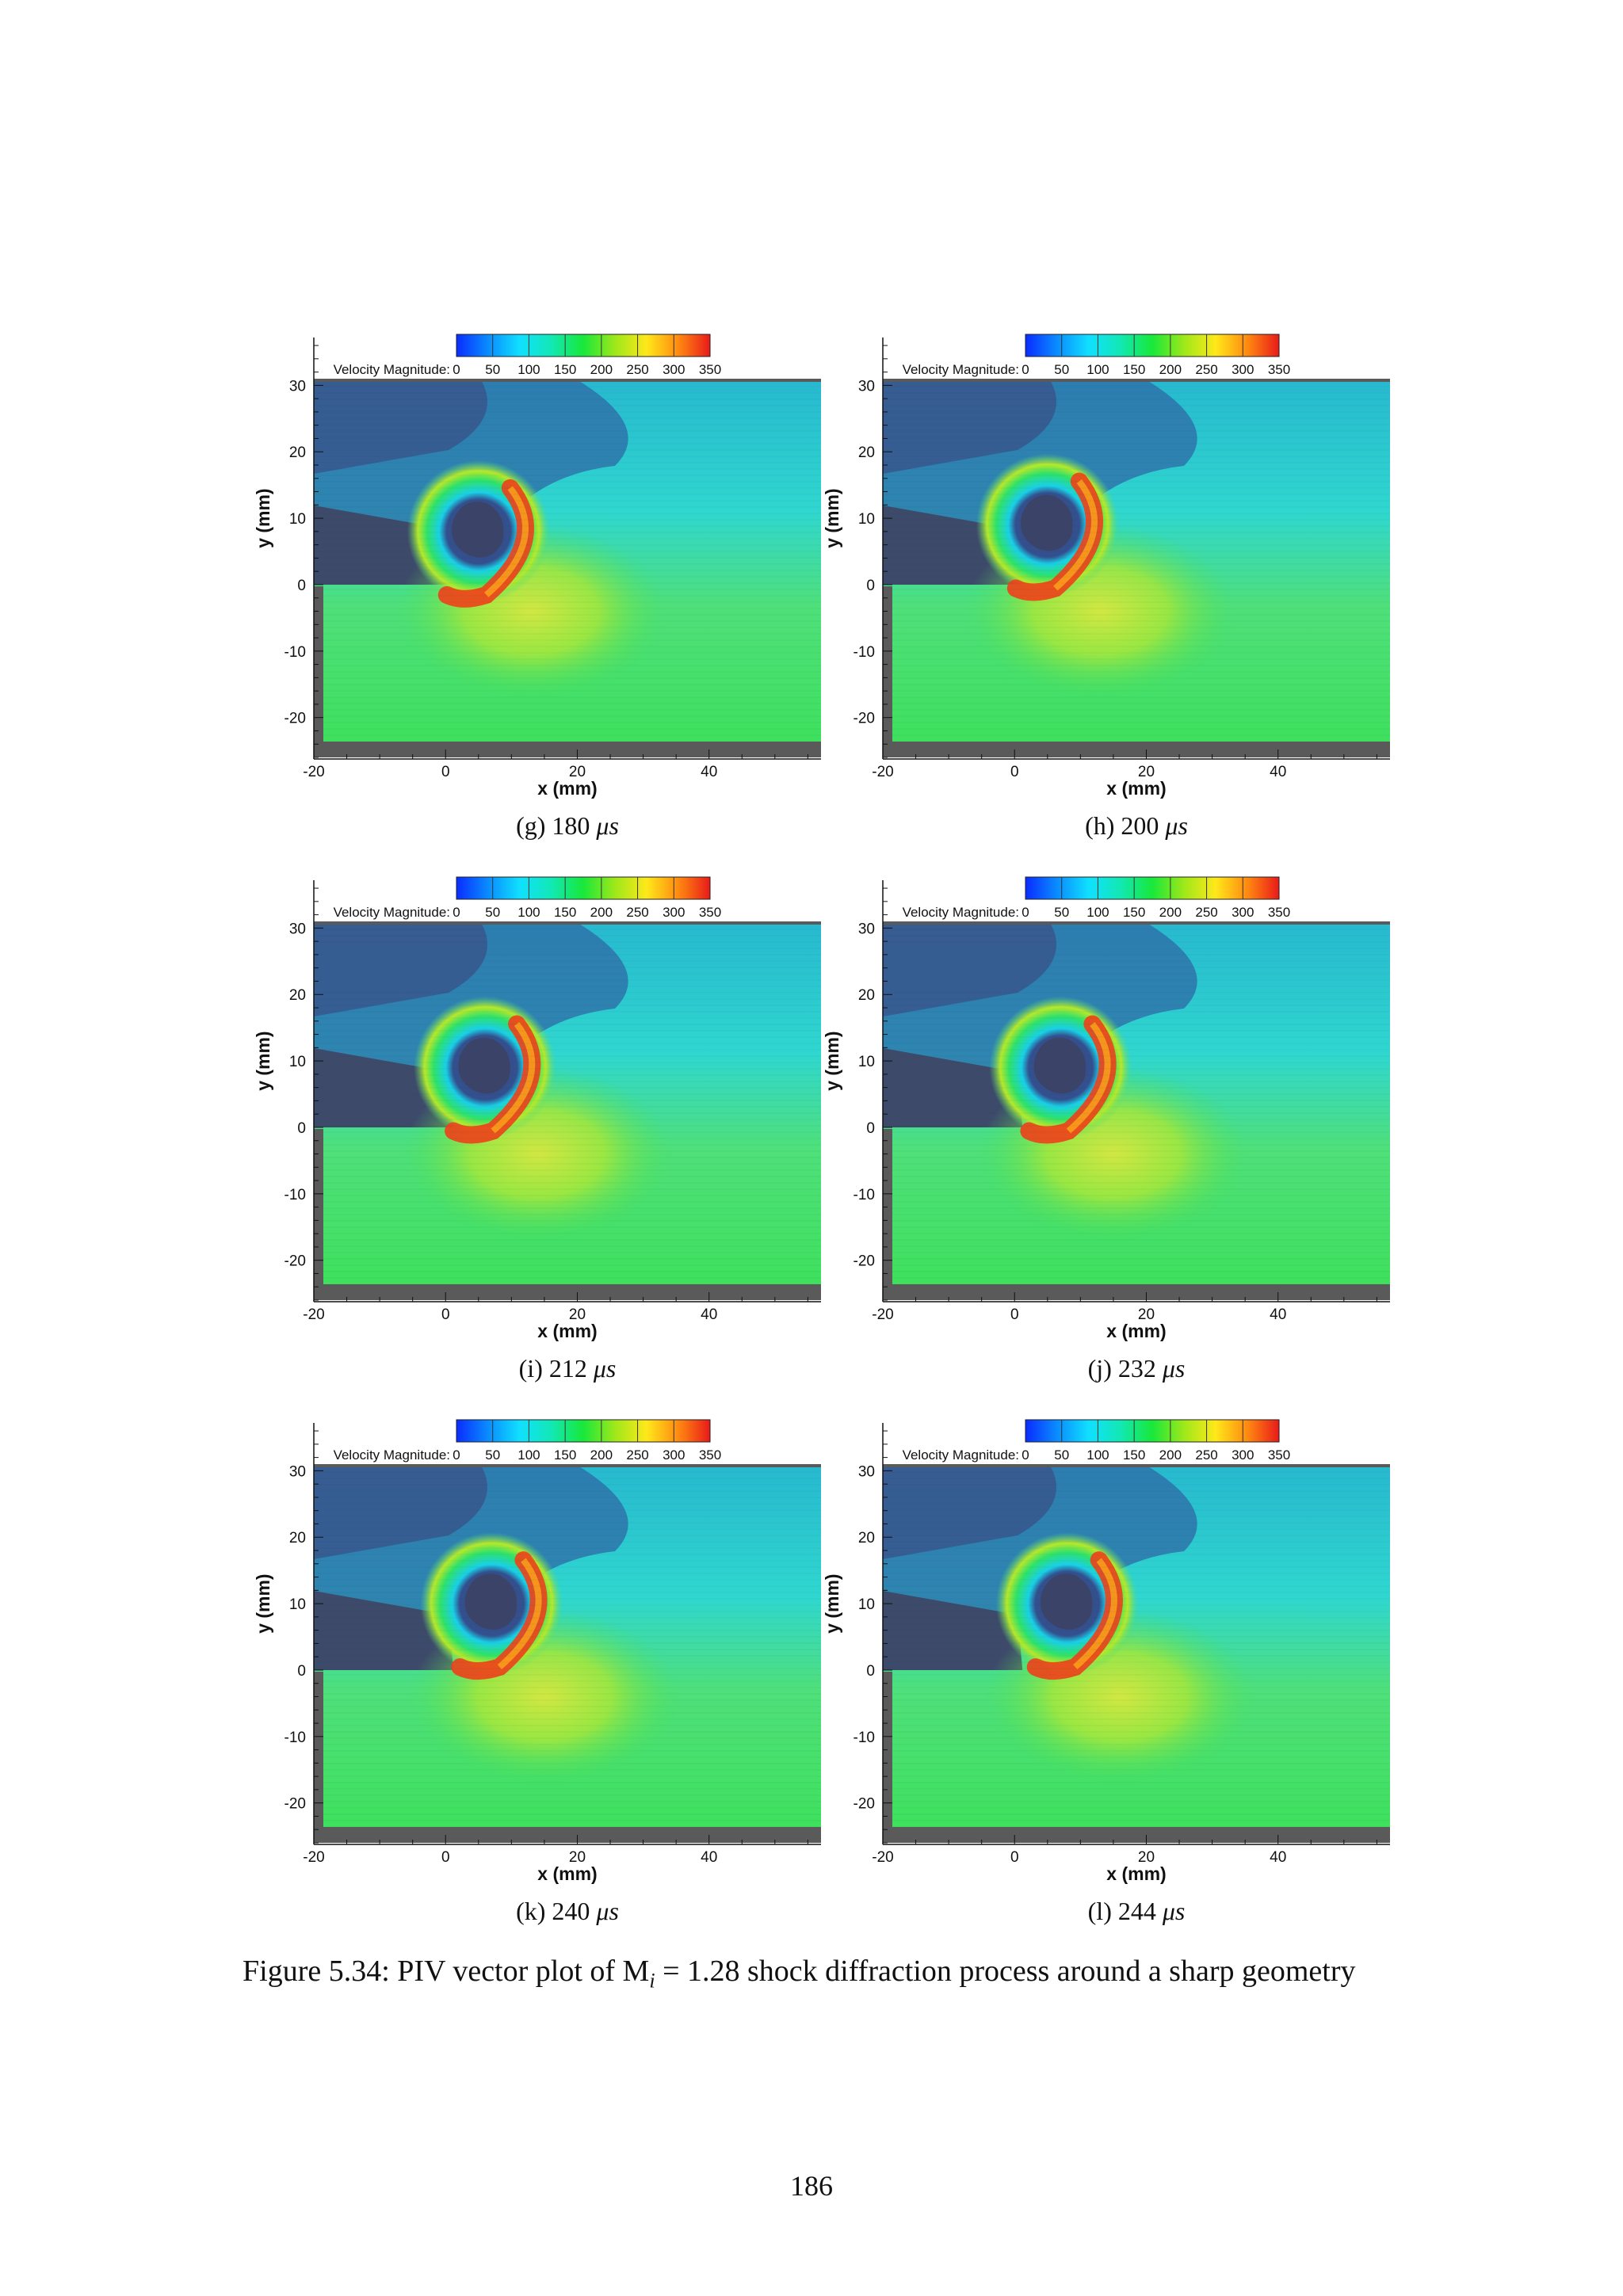 This screenshot has width=1623, height=2296. Describe the element at coordinates (531, 825) in the screenshot. I see `panel-caption-label: (g)` at that location.